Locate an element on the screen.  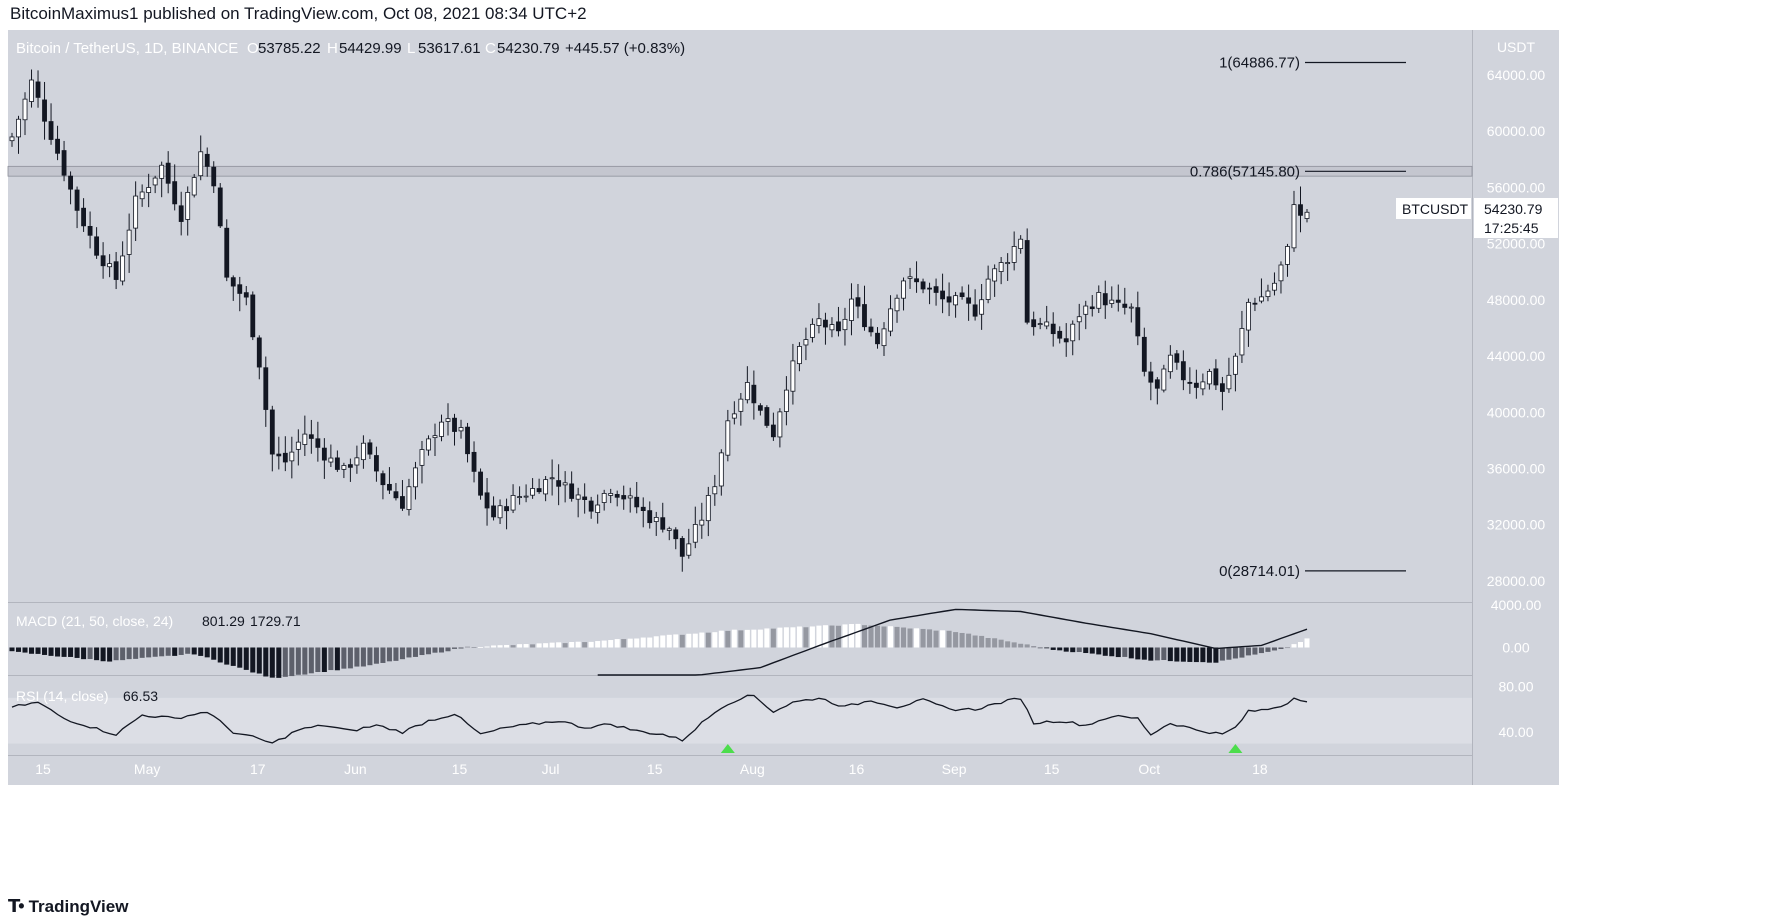
tradingview-logo: 𝗧• TradingView is located at coordinates (68, 906).